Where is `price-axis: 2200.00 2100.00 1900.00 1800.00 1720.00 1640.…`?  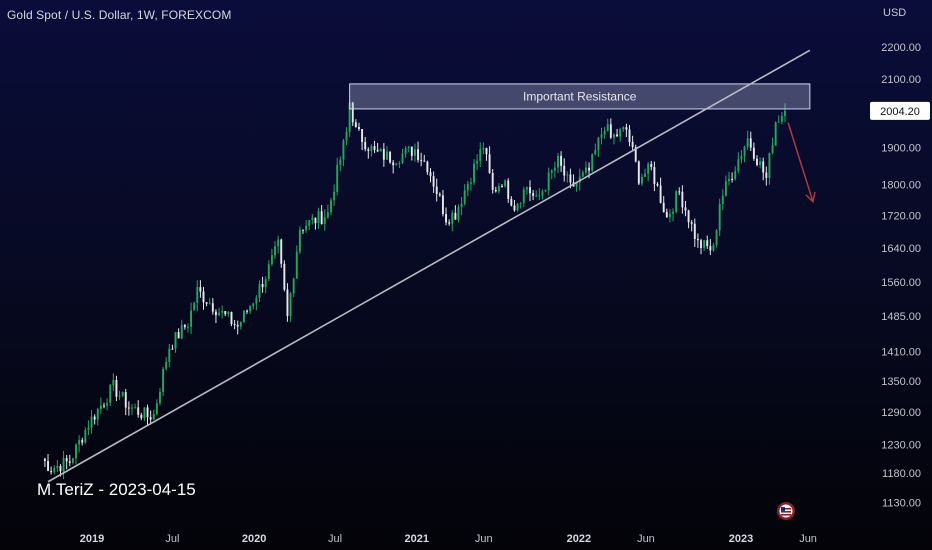
price-axis: 2200.00 2100.00 1900.00 1800.00 1720.00 1640.… is located at coordinates (901, 275).